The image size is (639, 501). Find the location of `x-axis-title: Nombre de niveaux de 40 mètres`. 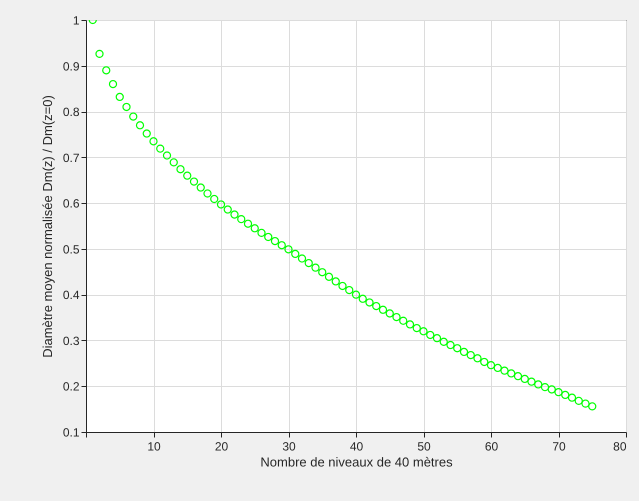

x-axis-title: Nombre de niveaux de 40 mètres is located at coordinates (357, 462).